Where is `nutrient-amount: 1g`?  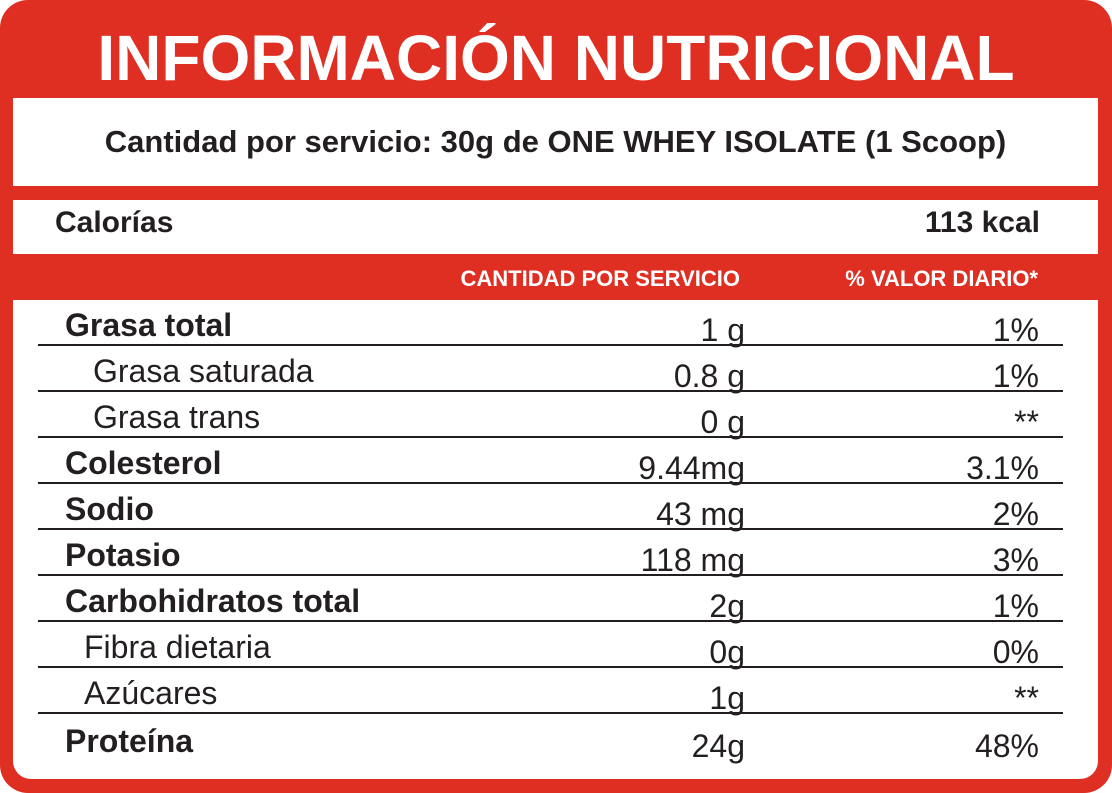
nutrient-amount: 1g is located at coordinates (727, 698).